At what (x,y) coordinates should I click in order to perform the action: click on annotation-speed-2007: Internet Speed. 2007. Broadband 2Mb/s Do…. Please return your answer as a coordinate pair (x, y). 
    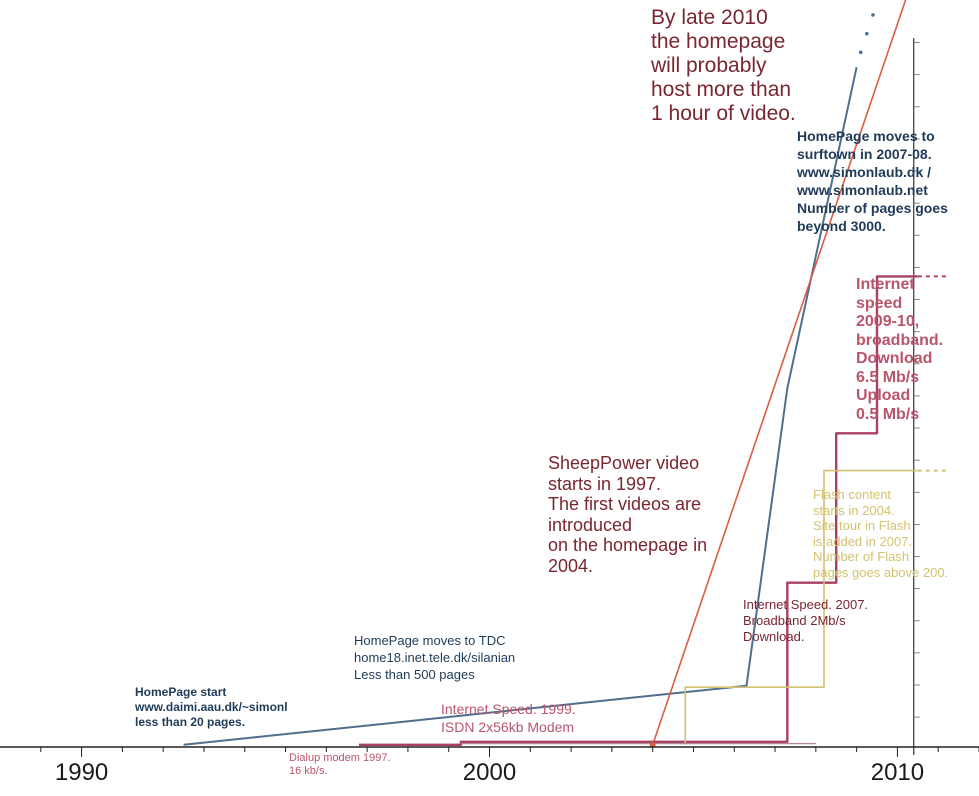
    Looking at the image, I should click on (806, 620).